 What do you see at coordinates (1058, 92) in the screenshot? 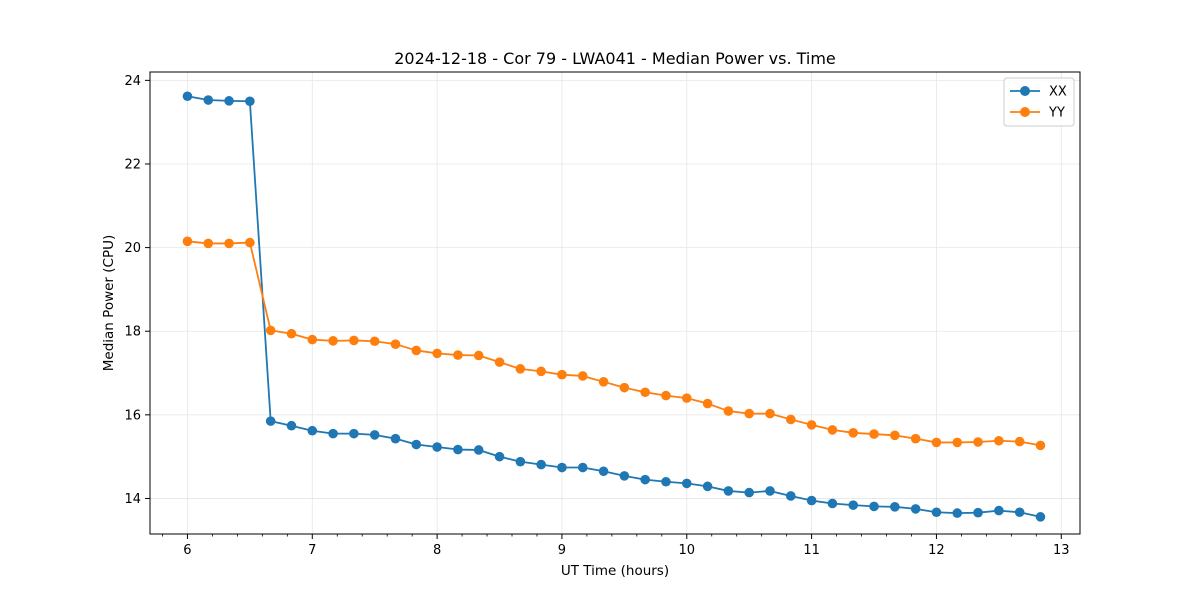
I see `legend-xx-label: XX` at bounding box center [1058, 92].